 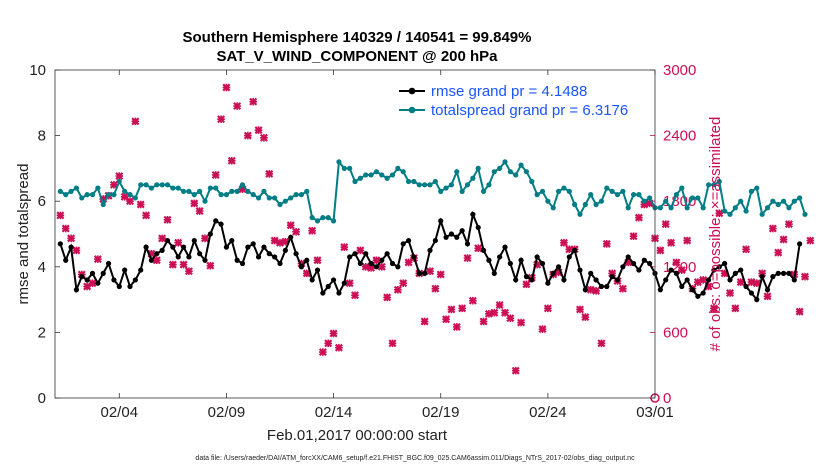 What do you see at coordinates (42, 398) in the screenshot?
I see `y-tick-label: 0` at bounding box center [42, 398].